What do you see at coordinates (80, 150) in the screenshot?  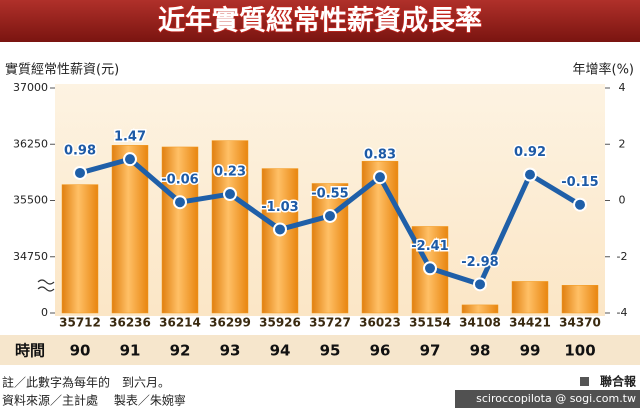 I see `point-label: 0.98` at bounding box center [80, 150].